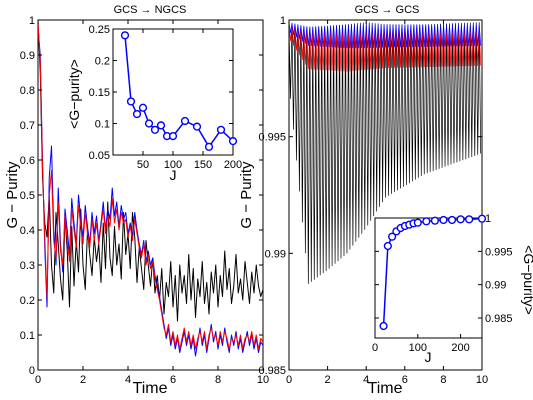  Describe the element at coordinates (275, 254) in the screenshot. I see `right-ytick-label: 0.99` at that location.